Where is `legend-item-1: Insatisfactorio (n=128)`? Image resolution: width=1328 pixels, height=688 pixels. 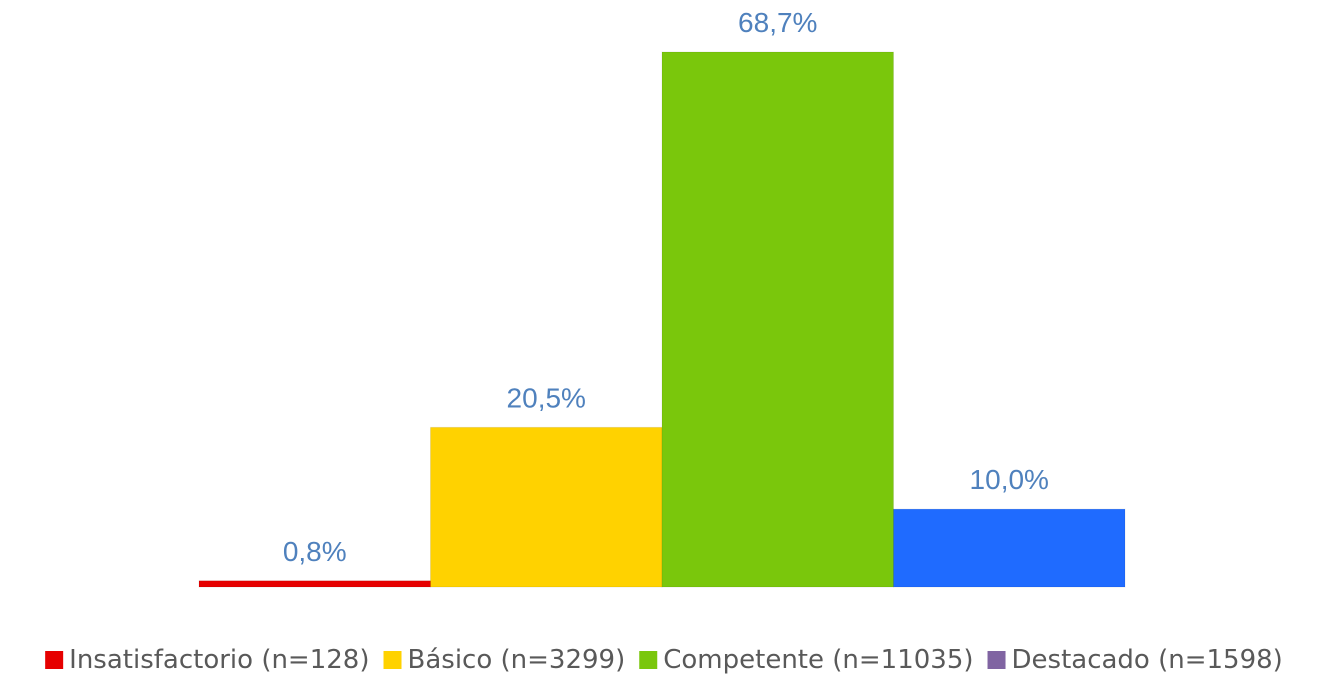 legend-item-1: Insatisfactorio (n=128) is located at coordinates (207, 660).